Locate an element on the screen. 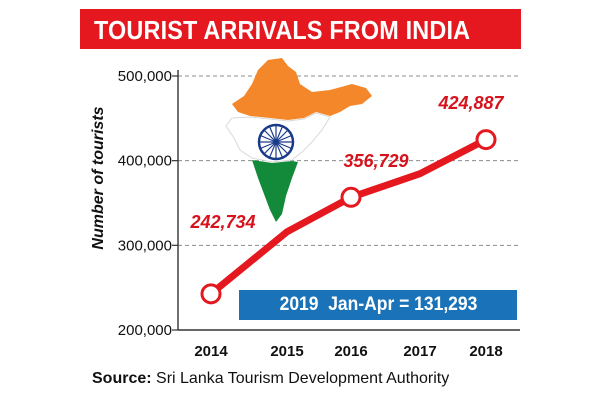  data-label: 356,729 is located at coordinates (375, 161).